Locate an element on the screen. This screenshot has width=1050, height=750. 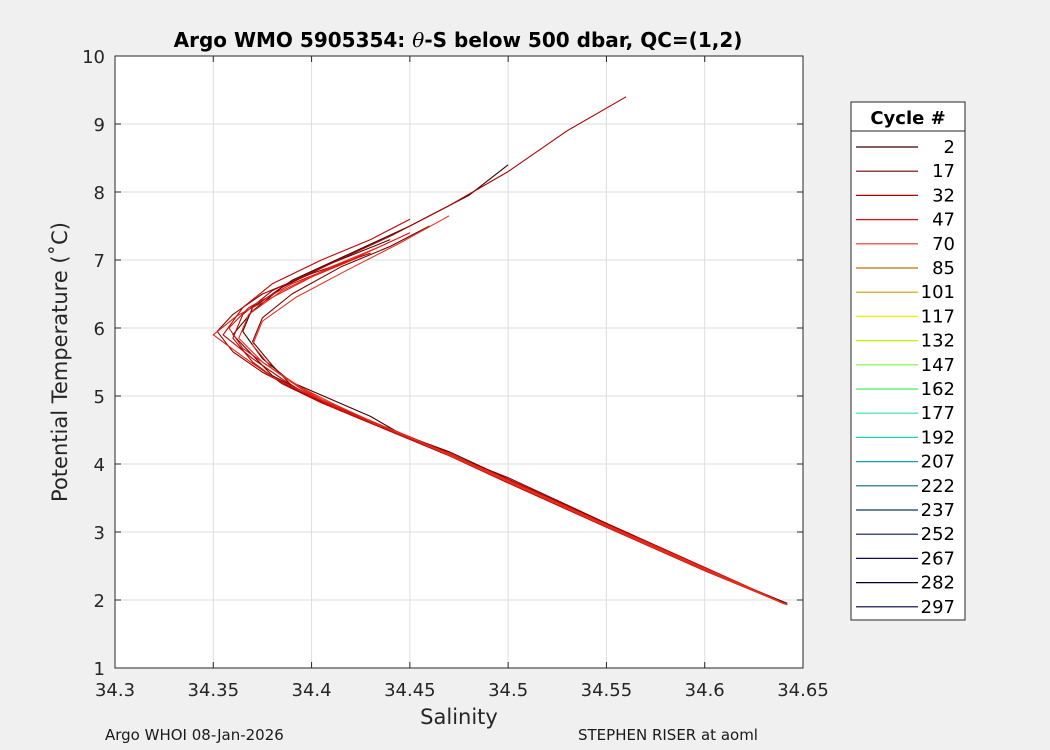
chart-title-theta: θ is located at coordinates (418, 40).